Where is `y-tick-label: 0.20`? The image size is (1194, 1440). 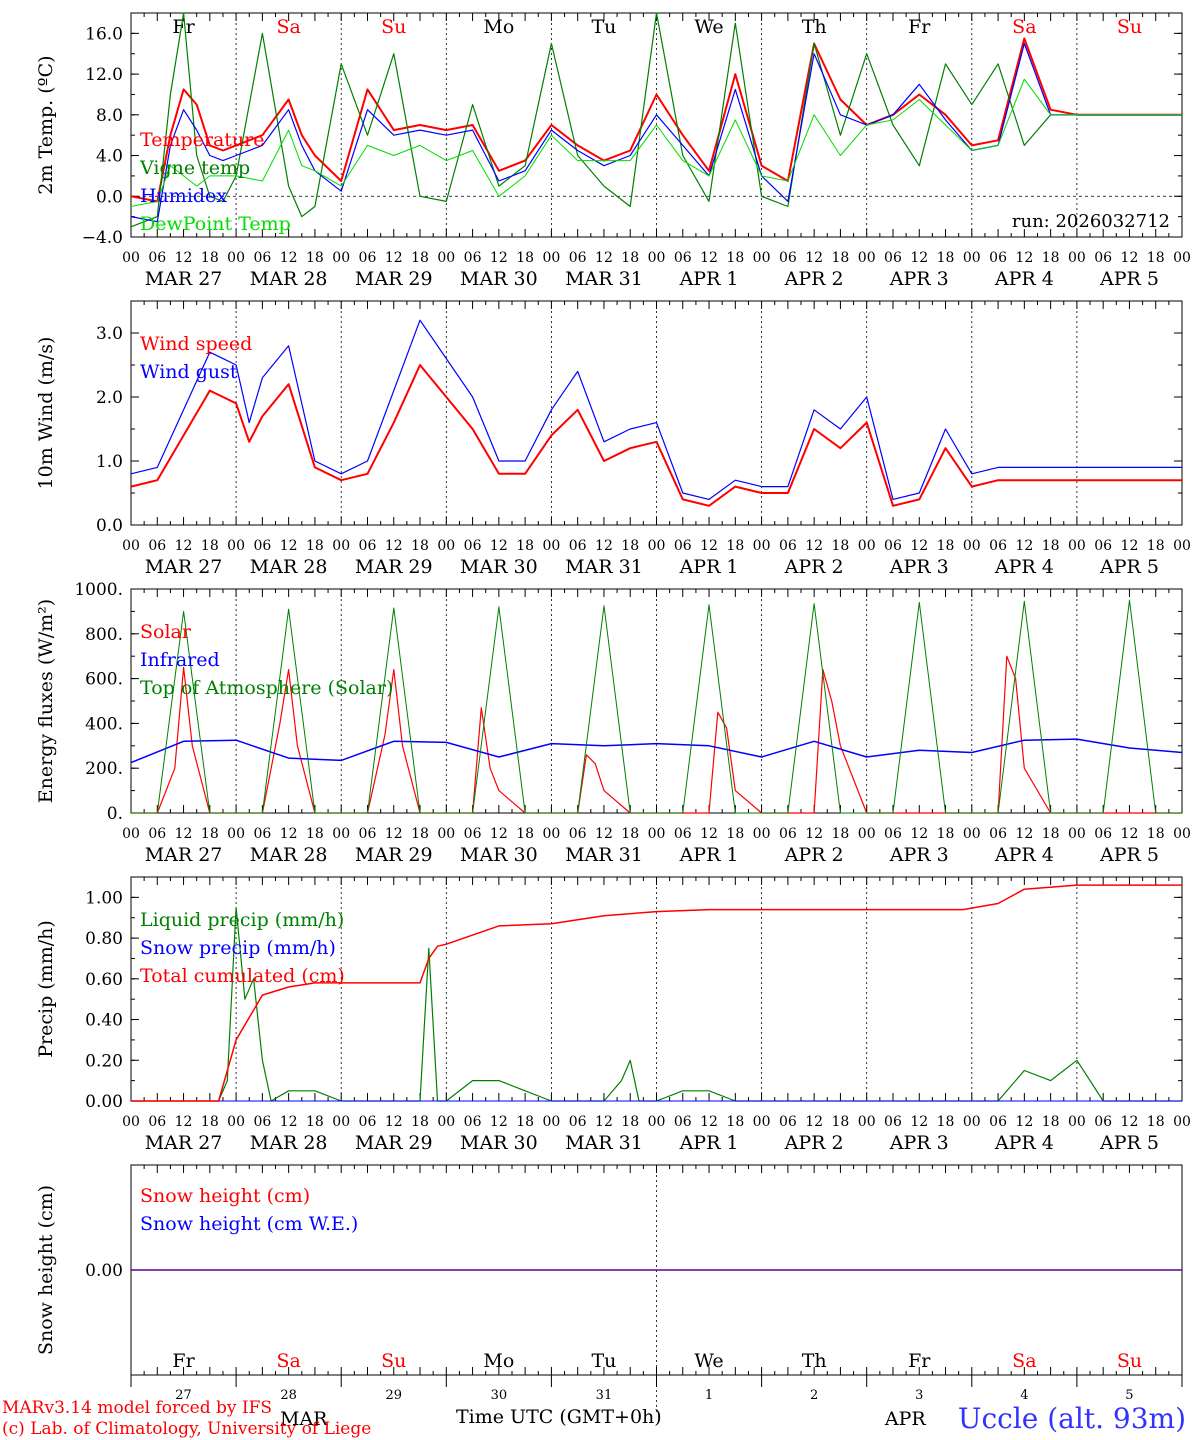
y-tick-label: 0.20 is located at coordinates (104, 1061).